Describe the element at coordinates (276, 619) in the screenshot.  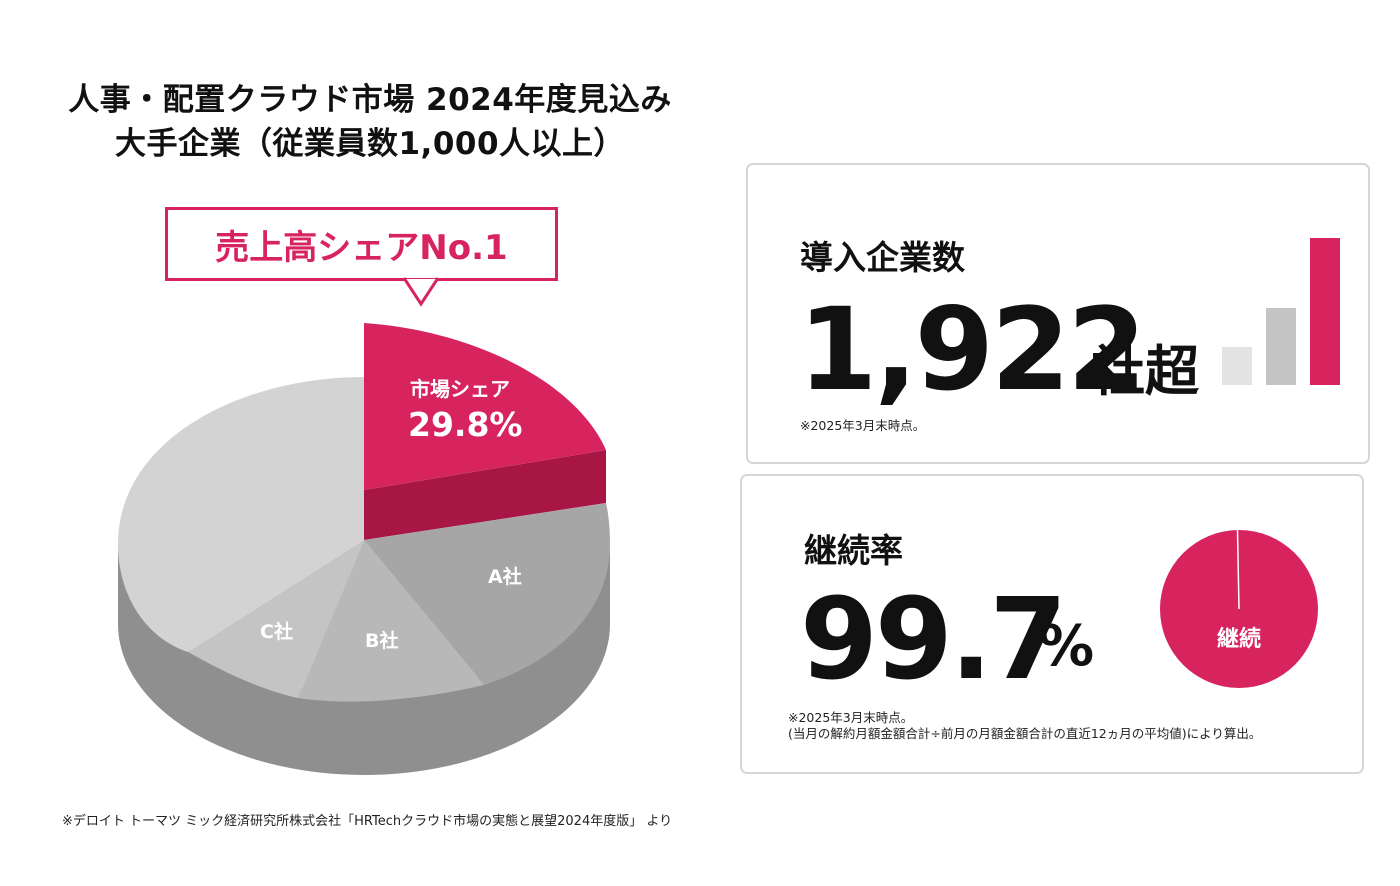
I see `pie-slice-c` at that location.